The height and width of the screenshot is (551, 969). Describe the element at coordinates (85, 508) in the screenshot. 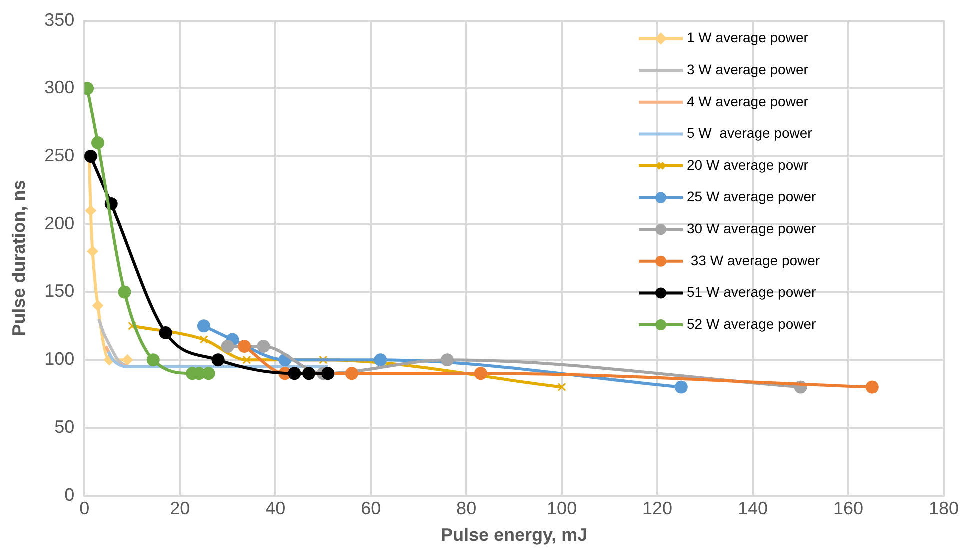

I see `x-tick-label: 0` at that location.